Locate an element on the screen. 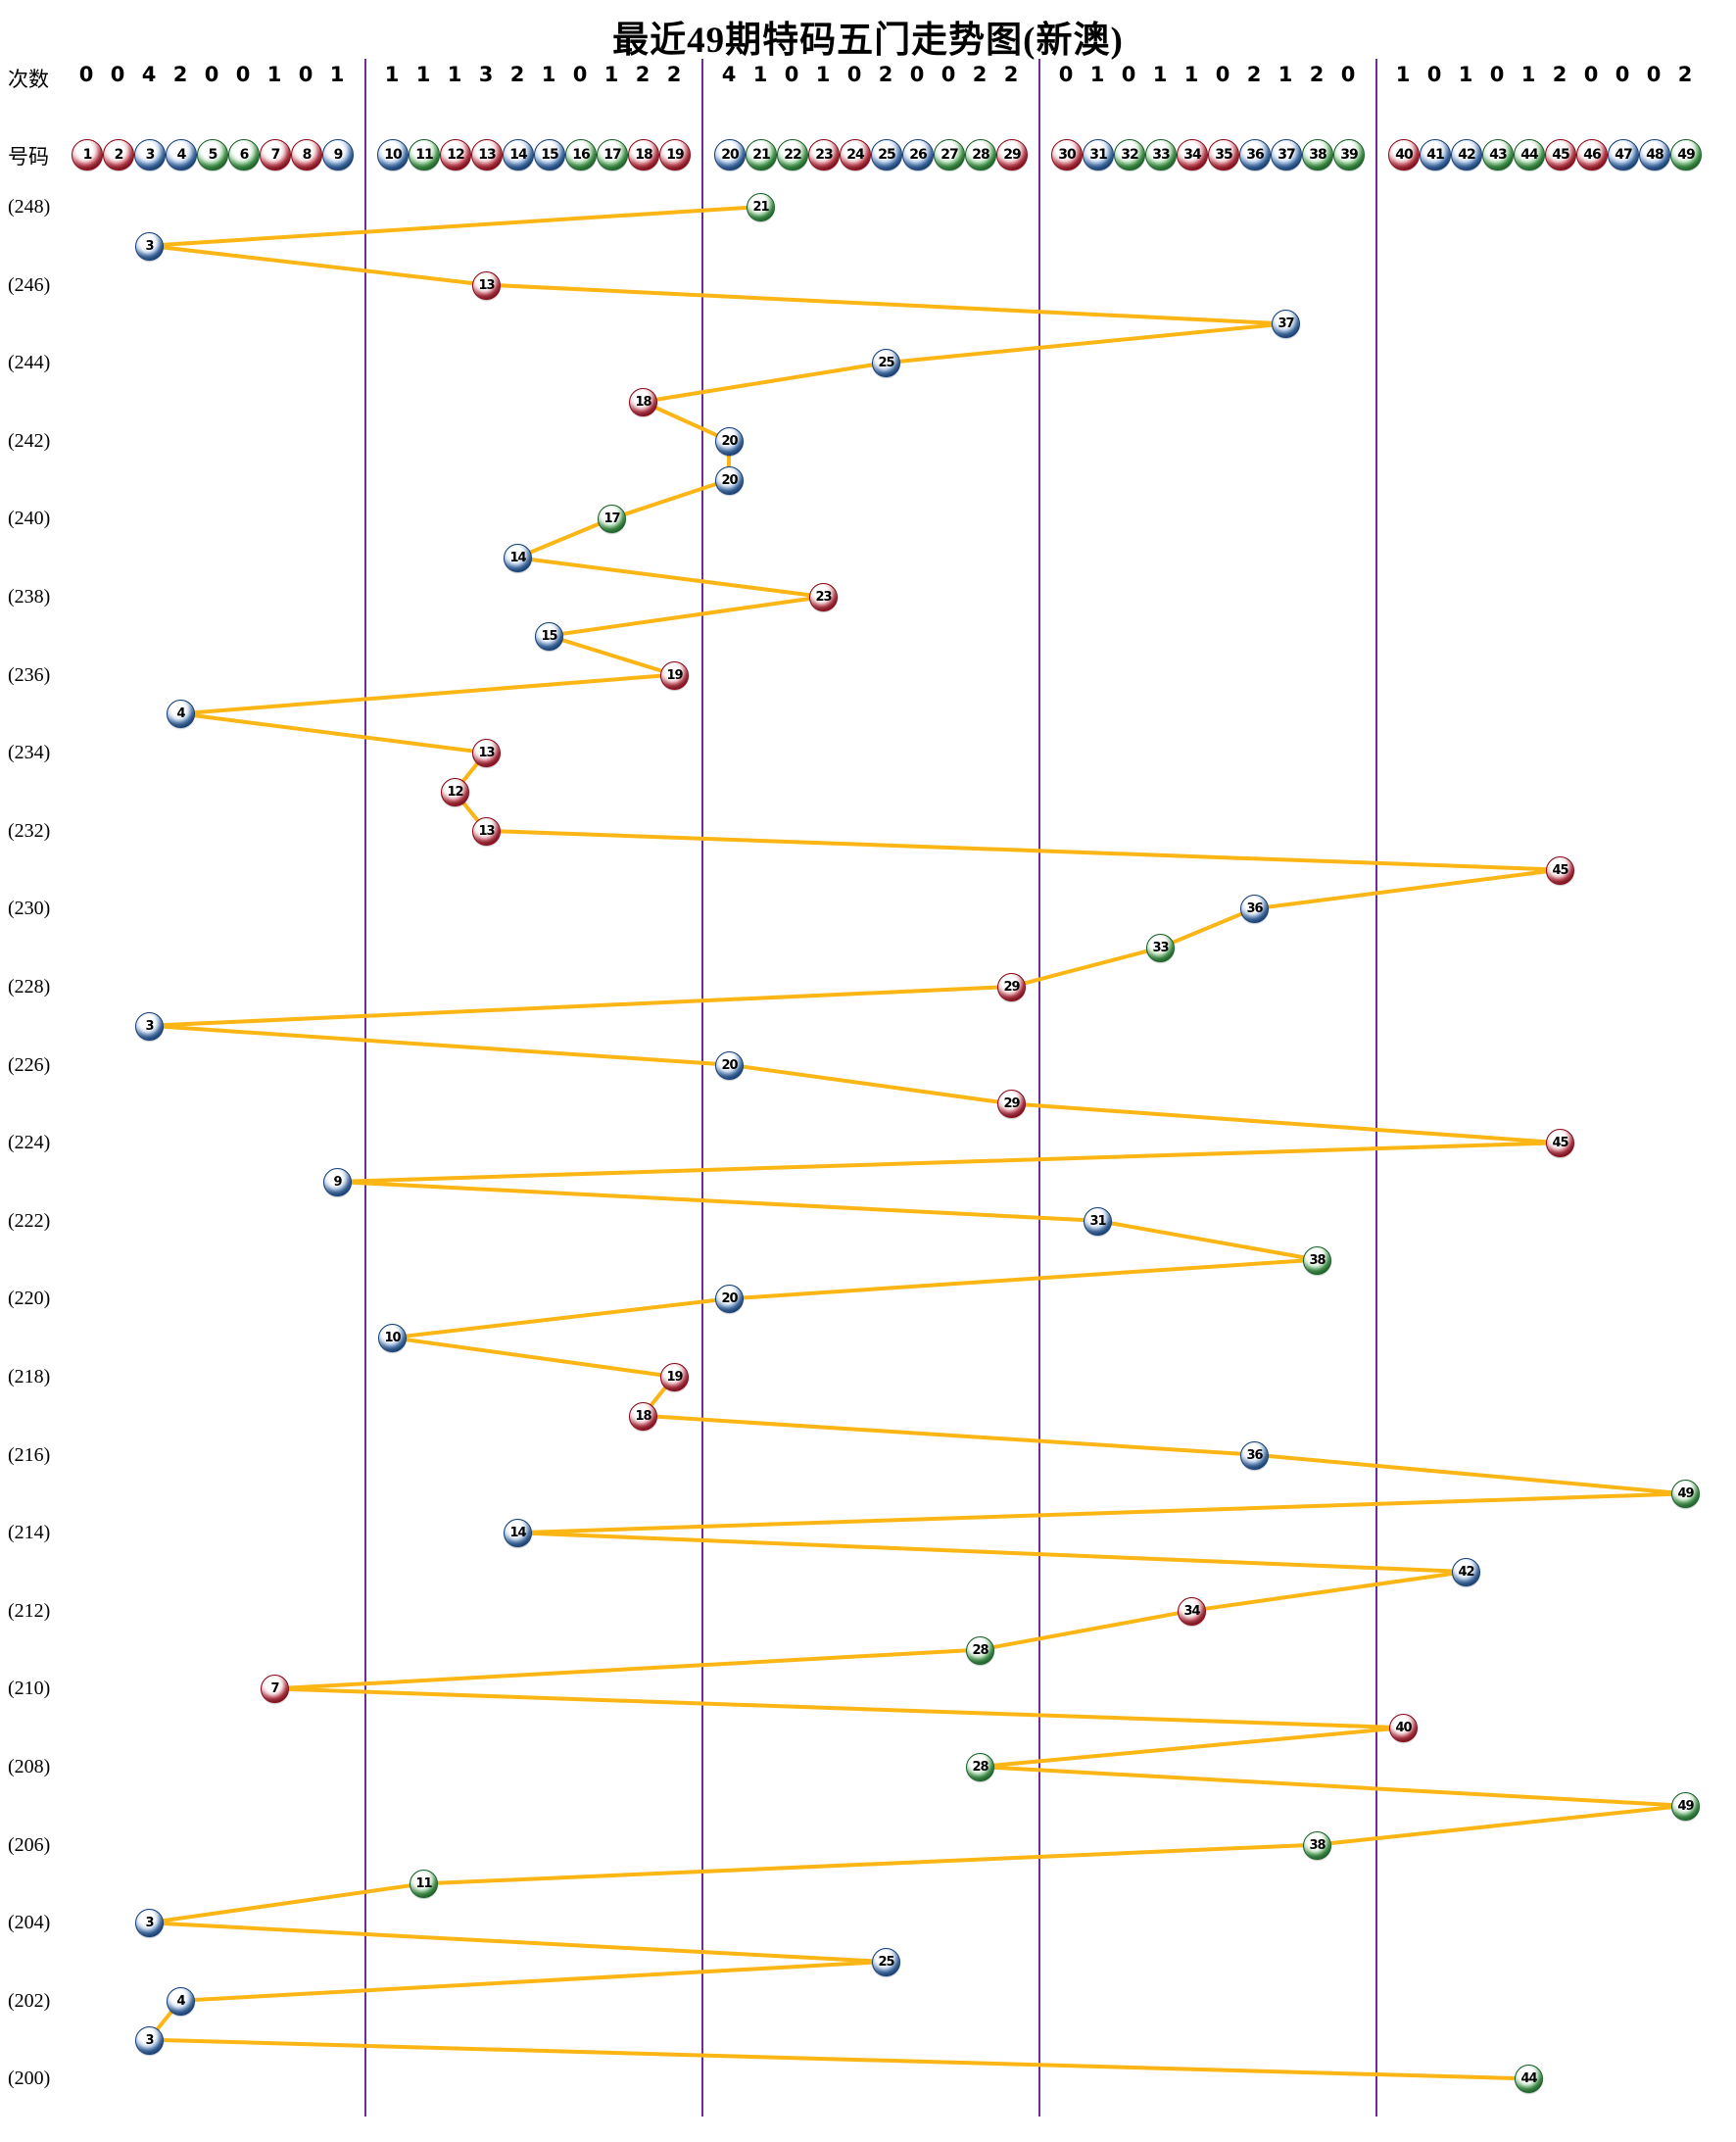 This screenshot has height=2142, width=1736. data-ball-period-226: 20 is located at coordinates (729, 1065).